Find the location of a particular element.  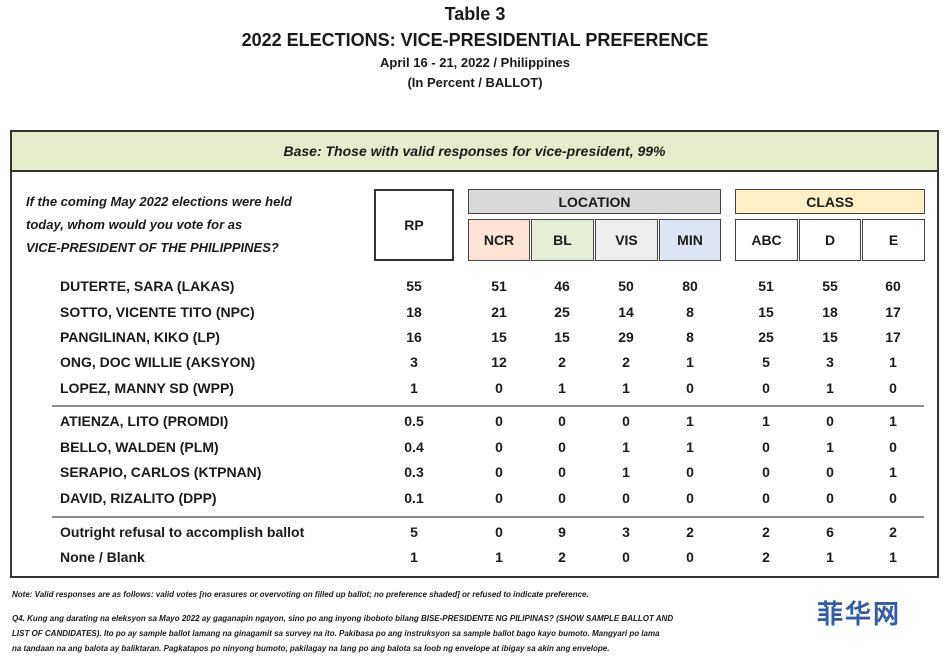

table-dates: April 16 - 21, 2022 / Philippines is located at coordinates (475, 62).